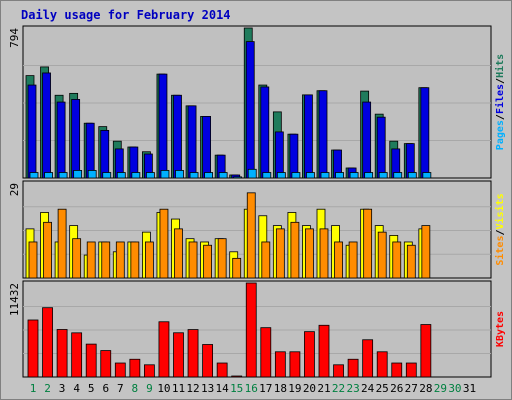 Image resolution: width=512 pixels, height=400 pixels. Describe the element at coordinates (500, 135) in the screenshot. I see `legend-entry-pages: Pages` at that location.